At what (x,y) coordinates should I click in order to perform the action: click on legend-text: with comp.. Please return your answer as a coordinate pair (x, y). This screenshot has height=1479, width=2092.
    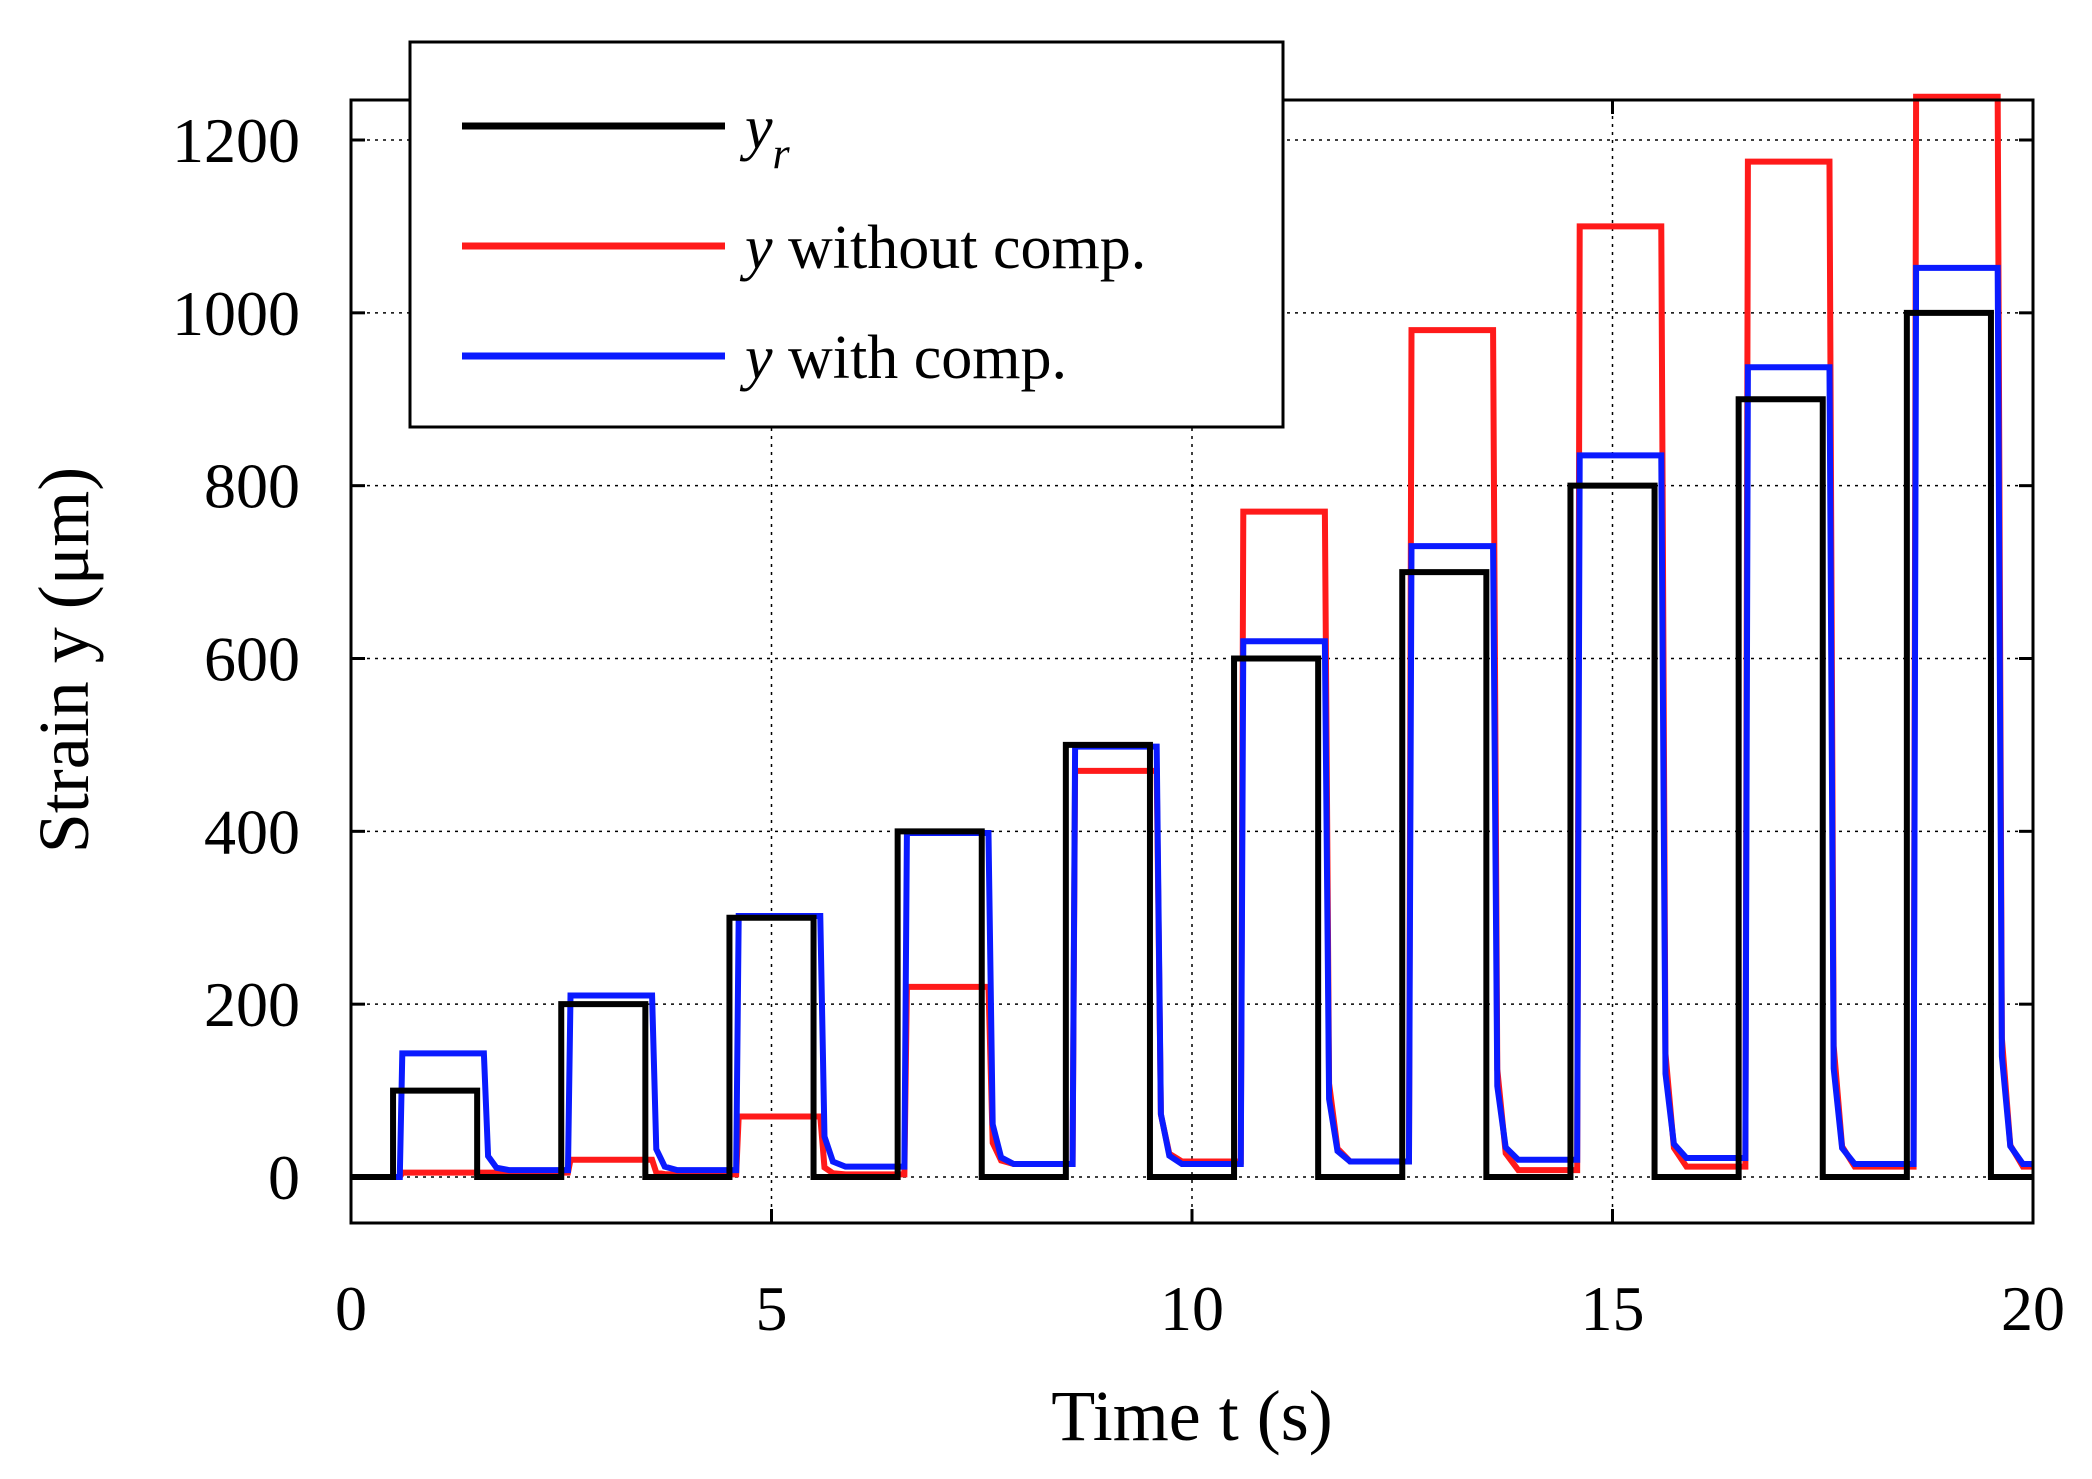
    Looking at the image, I should click on (920, 358).